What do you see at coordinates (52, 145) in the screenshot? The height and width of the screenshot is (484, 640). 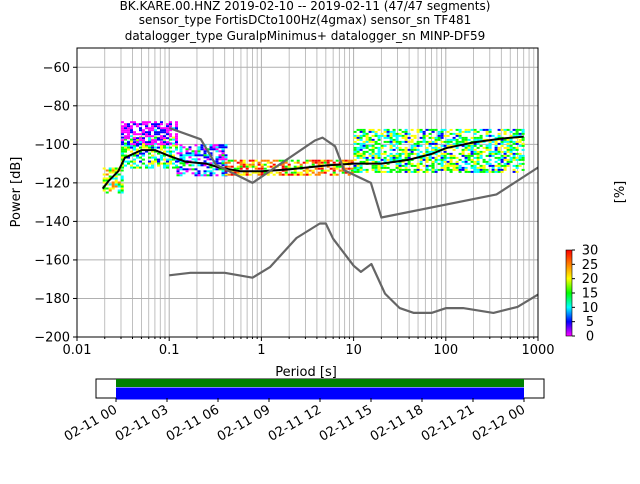 I see `y-tick-label: −100` at bounding box center [52, 145].